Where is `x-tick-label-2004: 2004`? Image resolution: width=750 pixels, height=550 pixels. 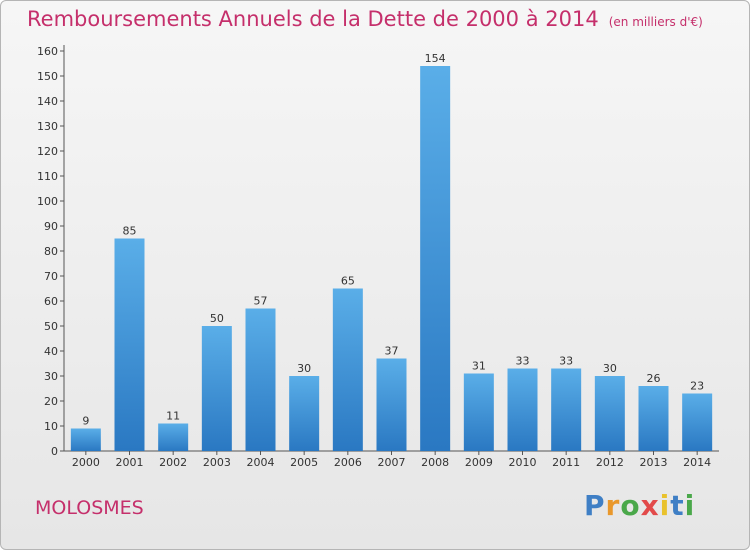 x-tick-label-2004: 2004 is located at coordinates (261, 462).